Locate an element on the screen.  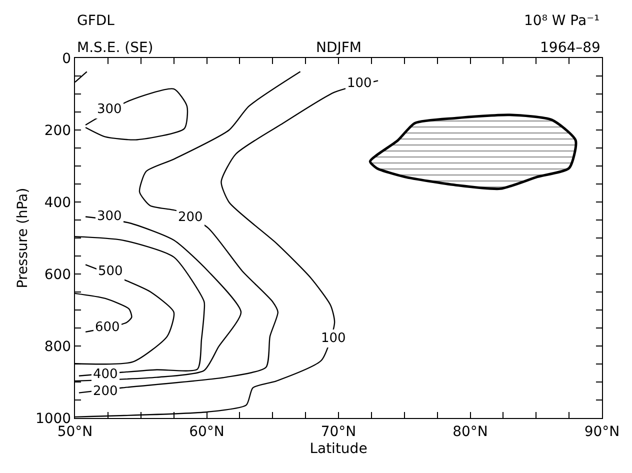
chart-subtitle: M.S.E. (SE) is located at coordinates (115, 48).